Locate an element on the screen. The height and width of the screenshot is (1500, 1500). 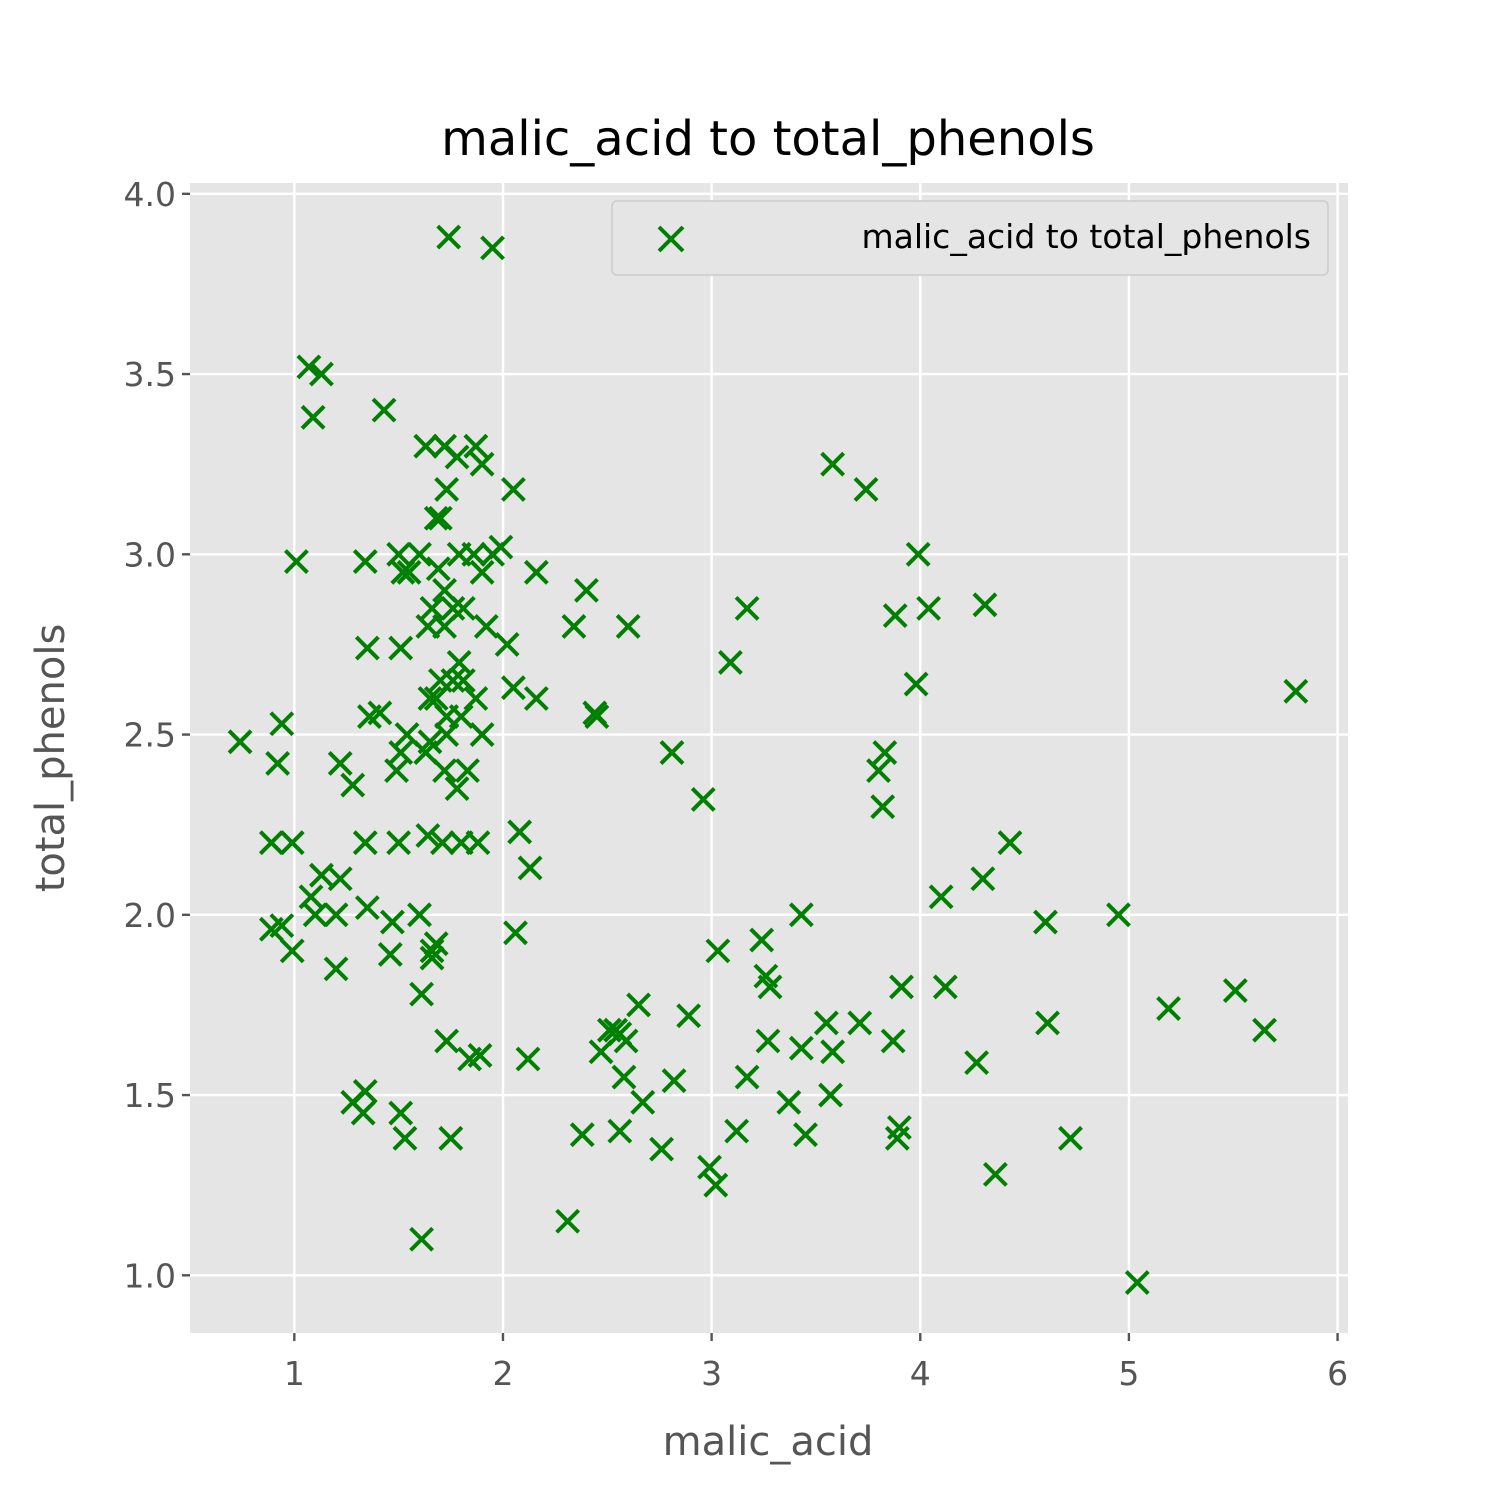
legend: malic_acid to total_phenols is located at coordinates (970, 238).